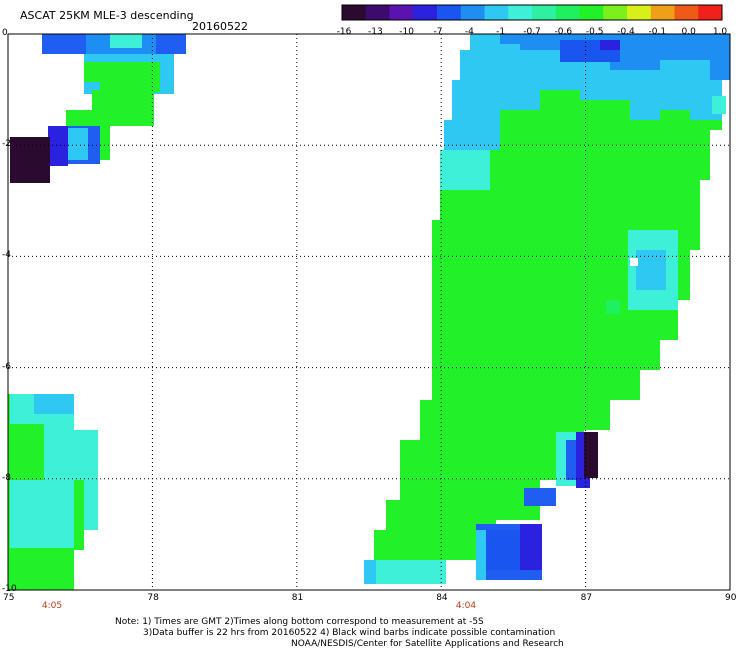  What do you see at coordinates (657, 32) in the screenshot?
I see `colorbar-label: -0.1` at bounding box center [657, 32].